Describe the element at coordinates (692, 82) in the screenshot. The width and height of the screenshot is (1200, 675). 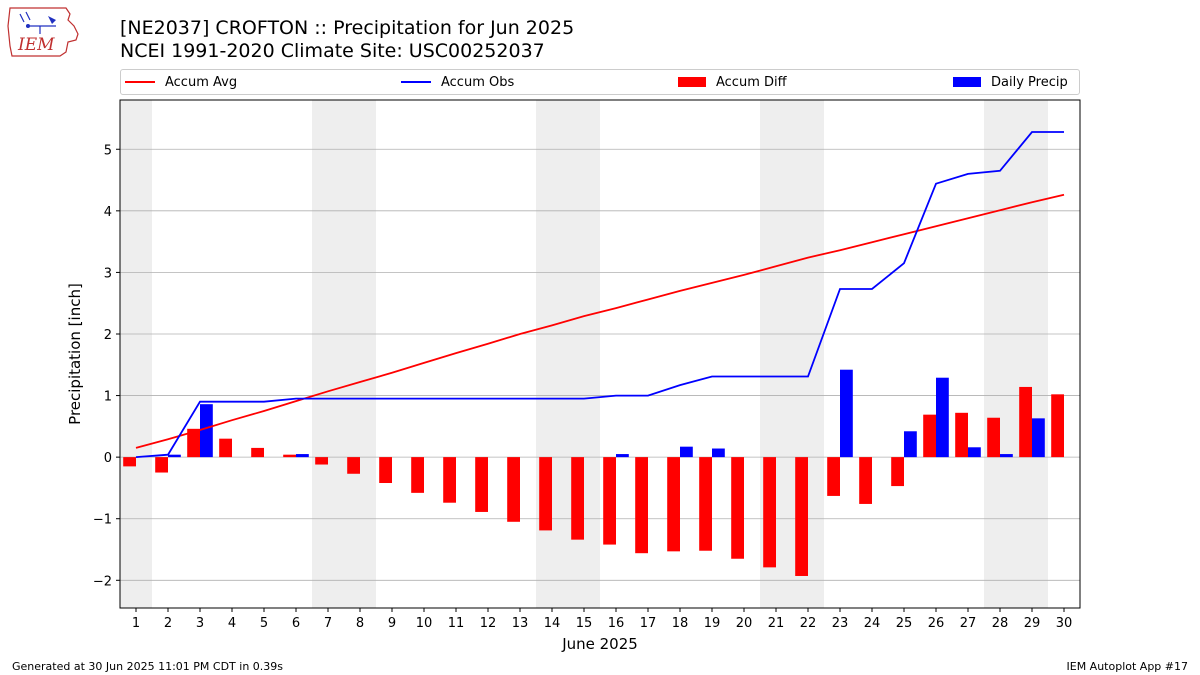
I see `legend-swatch-accum-diff` at that location.